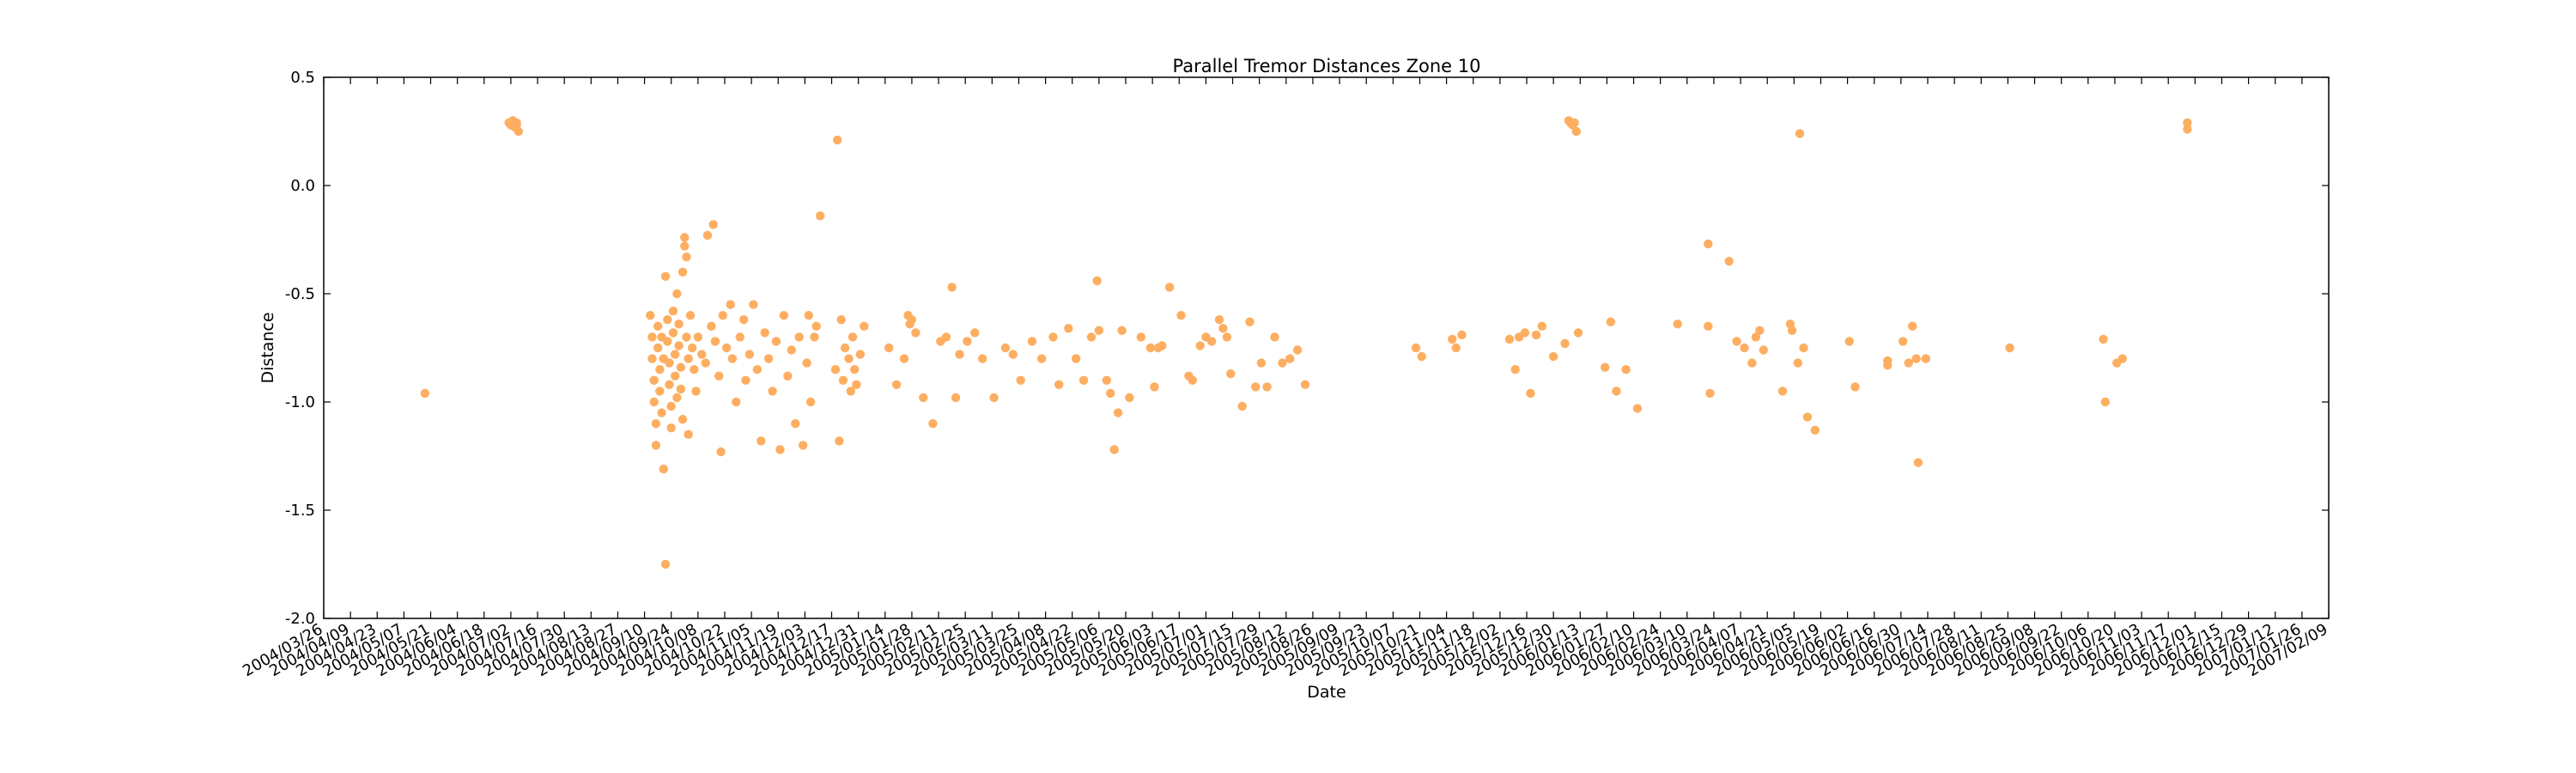  What do you see at coordinates (1327, 692) in the screenshot?
I see `x-axis-label: Date` at bounding box center [1327, 692].